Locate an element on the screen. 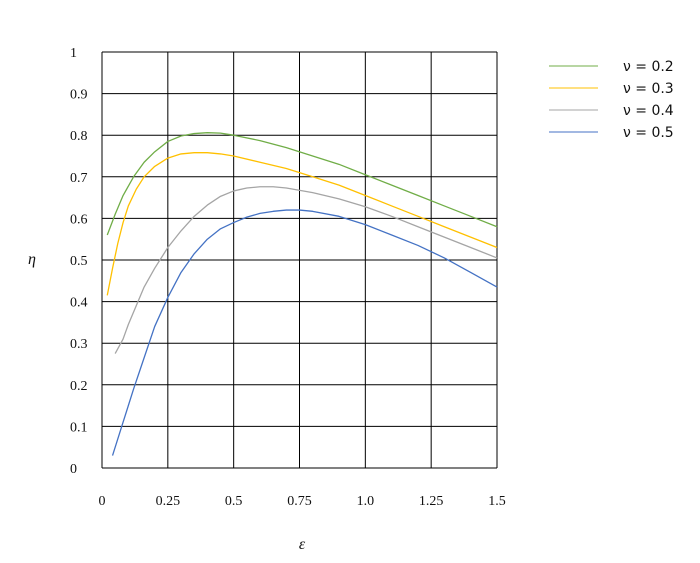 Image resolution: width=700 pixels, height=563 pixels. legend-label-3: ν = 0.4 is located at coordinates (648, 111).